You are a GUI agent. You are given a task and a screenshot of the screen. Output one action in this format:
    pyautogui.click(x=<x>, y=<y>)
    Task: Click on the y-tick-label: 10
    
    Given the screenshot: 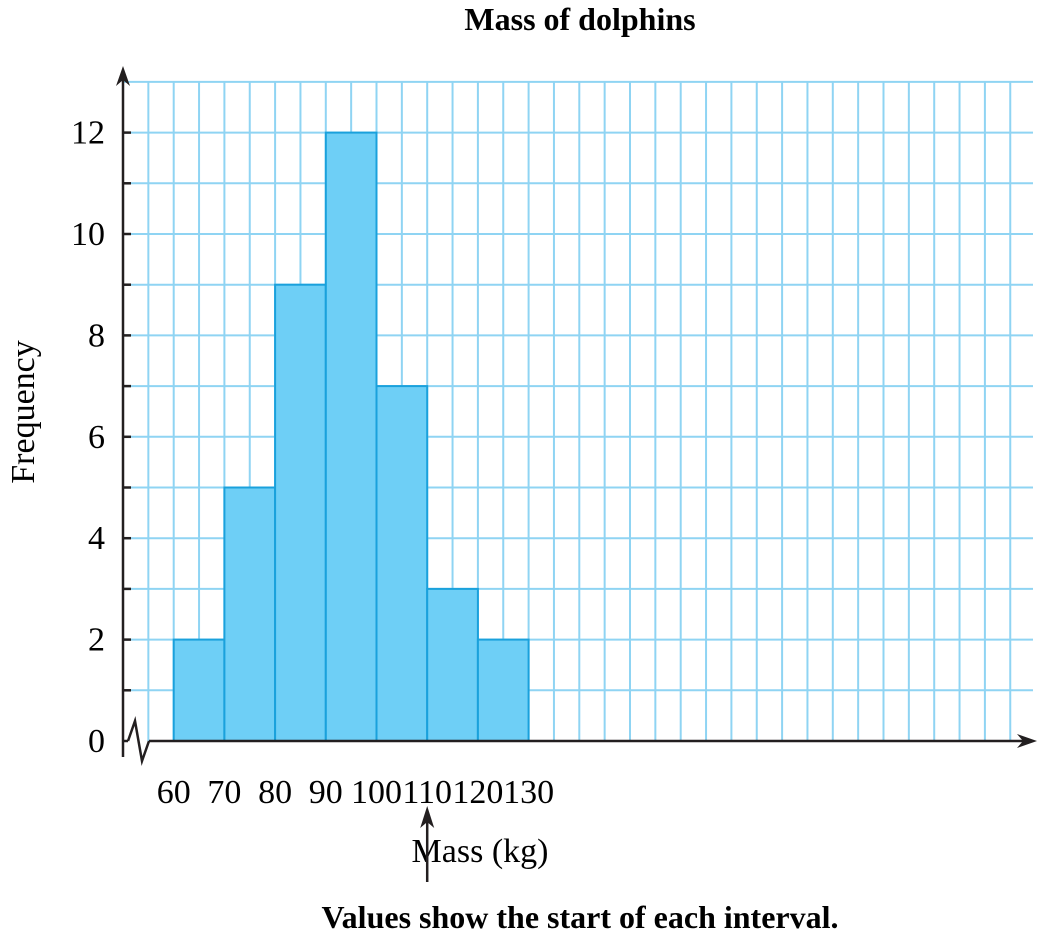 What is the action you would take?
    pyautogui.click(x=88, y=234)
    